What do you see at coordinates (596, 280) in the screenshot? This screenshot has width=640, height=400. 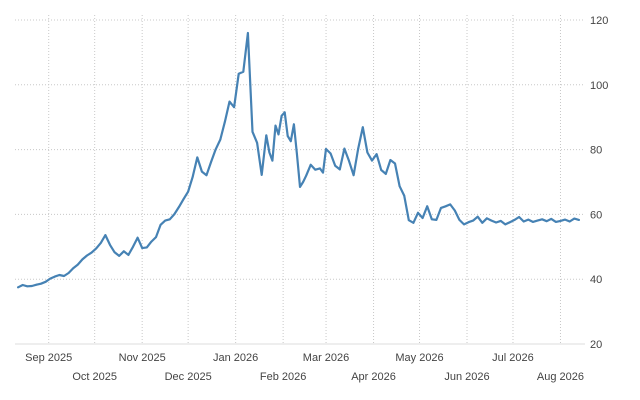 I see `y-tick-label: 40` at bounding box center [596, 280].